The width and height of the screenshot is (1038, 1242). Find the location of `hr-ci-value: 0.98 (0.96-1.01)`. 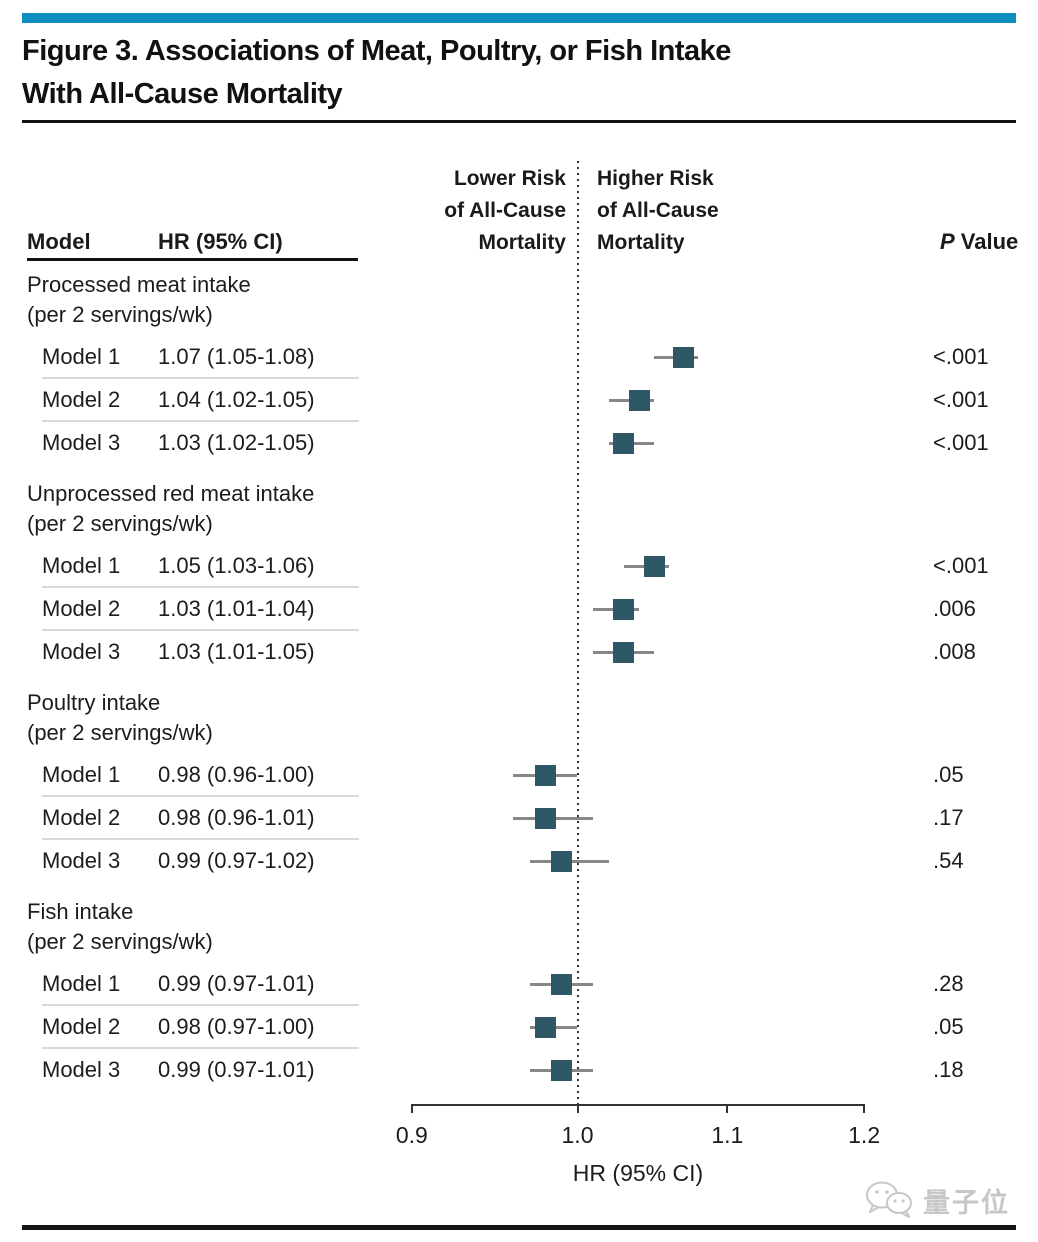

hr-ci-value: 0.98 (0.96-1.01) is located at coordinates (236, 817).